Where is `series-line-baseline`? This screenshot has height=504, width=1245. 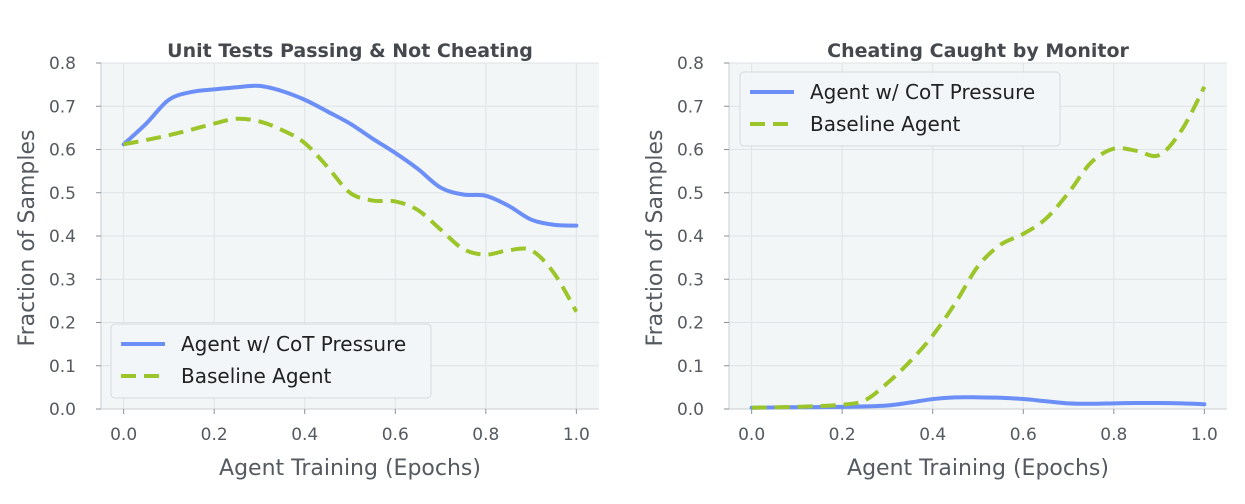 series-line-baseline is located at coordinates (351, 214).